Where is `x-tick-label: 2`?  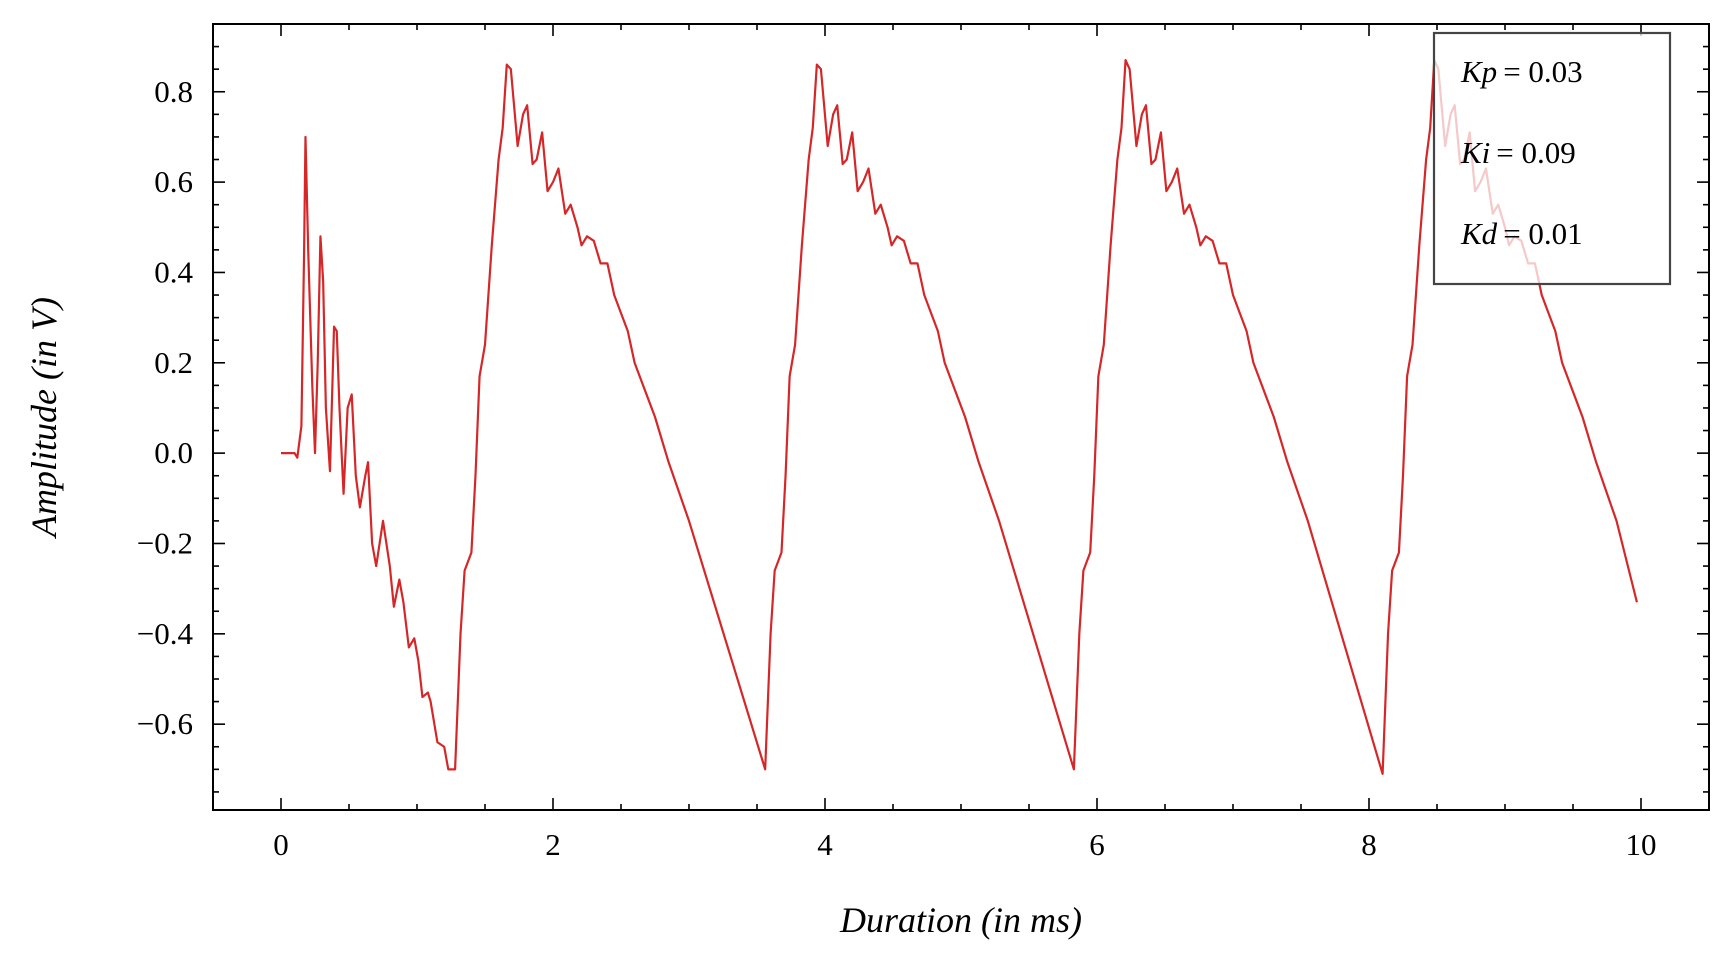 x-tick-label: 2 is located at coordinates (553, 844).